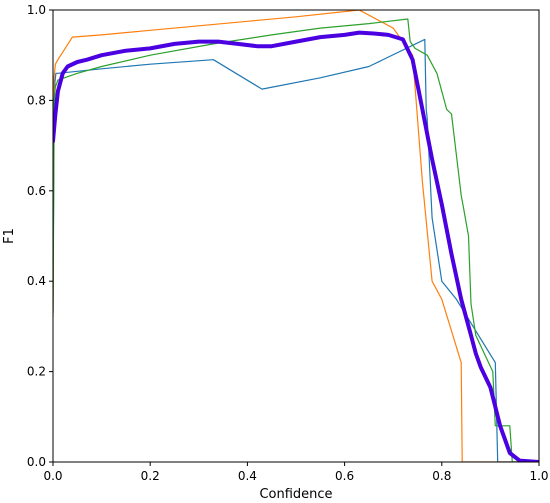 Image resolution: width=550 pixels, height=503 pixels. What do you see at coordinates (441, 476) in the screenshot?
I see `x-tick-label: 0.8` at bounding box center [441, 476].